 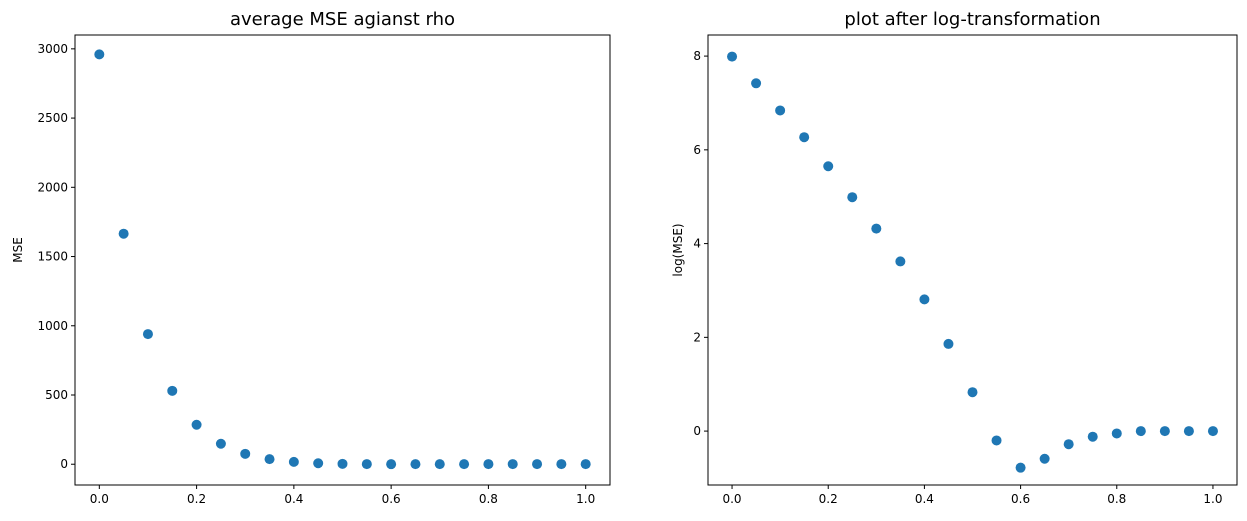 I want to click on y-tick-label: 1000, so click(x=52, y=326).